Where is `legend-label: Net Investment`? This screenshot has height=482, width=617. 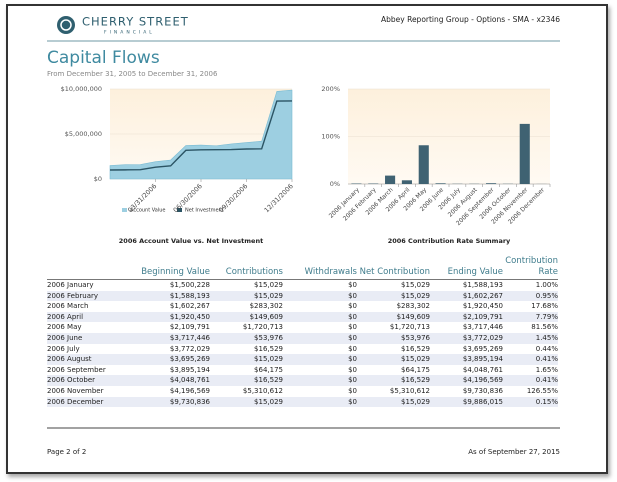
legend-label: Net Investment is located at coordinates (204, 211).